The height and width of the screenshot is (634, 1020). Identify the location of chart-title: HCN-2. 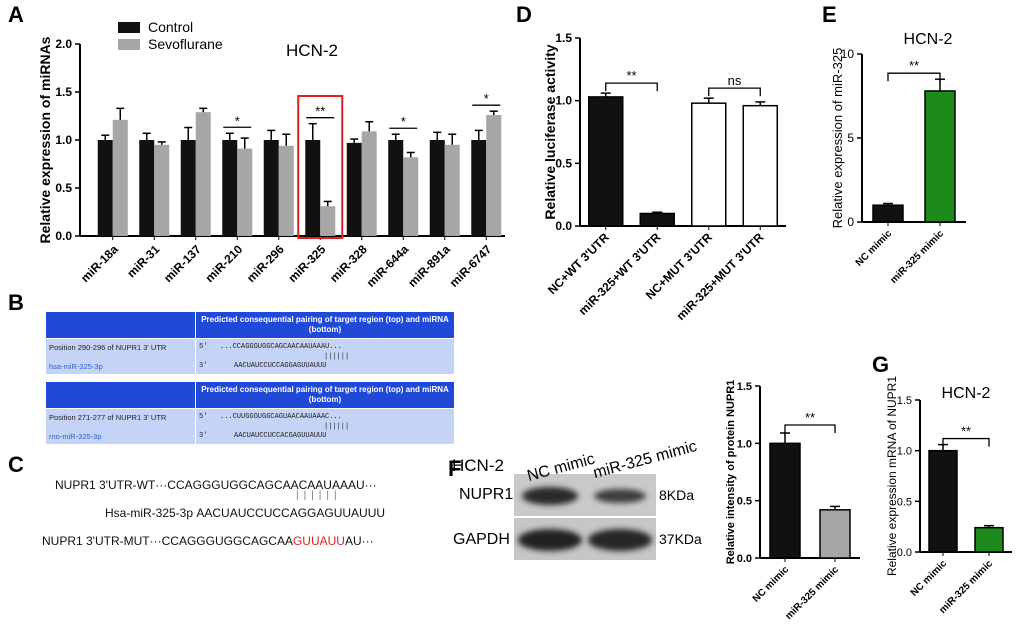
(928, 39).